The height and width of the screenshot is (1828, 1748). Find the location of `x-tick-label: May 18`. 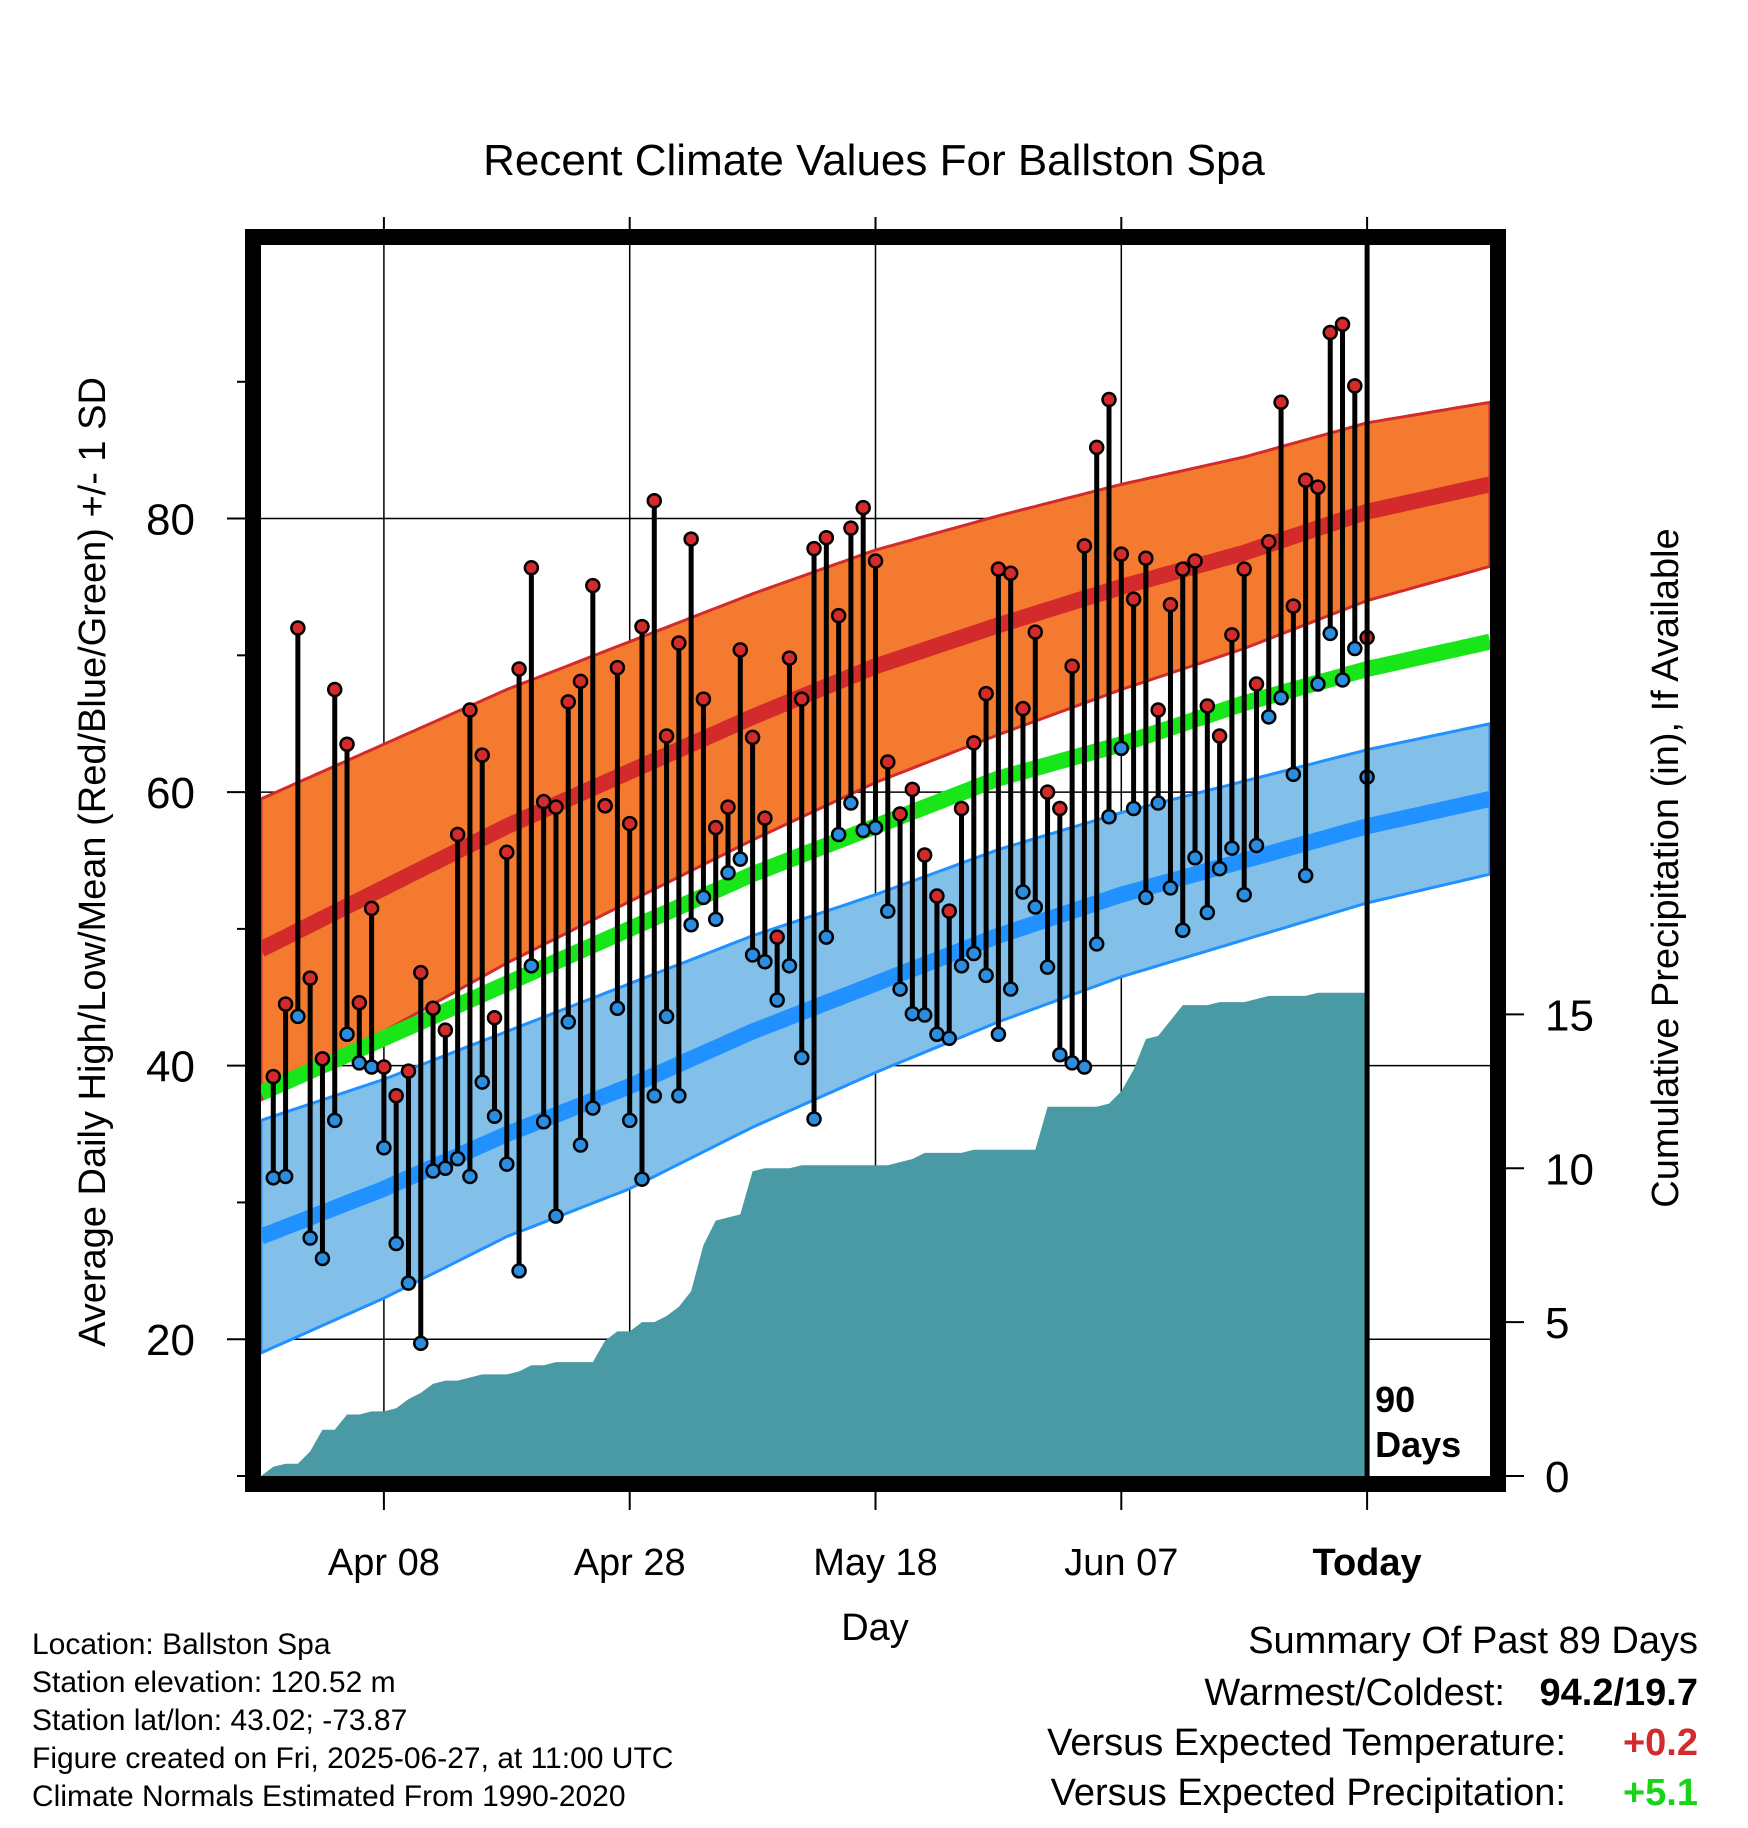

x-tick-label: May 18 is located at coordinates (875, 1563).